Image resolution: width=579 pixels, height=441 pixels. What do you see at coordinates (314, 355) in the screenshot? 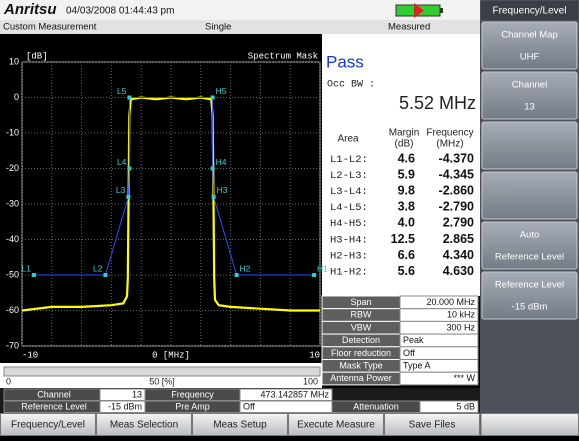
I see `x-tick-label: 10` at bounding box center [314, 355].